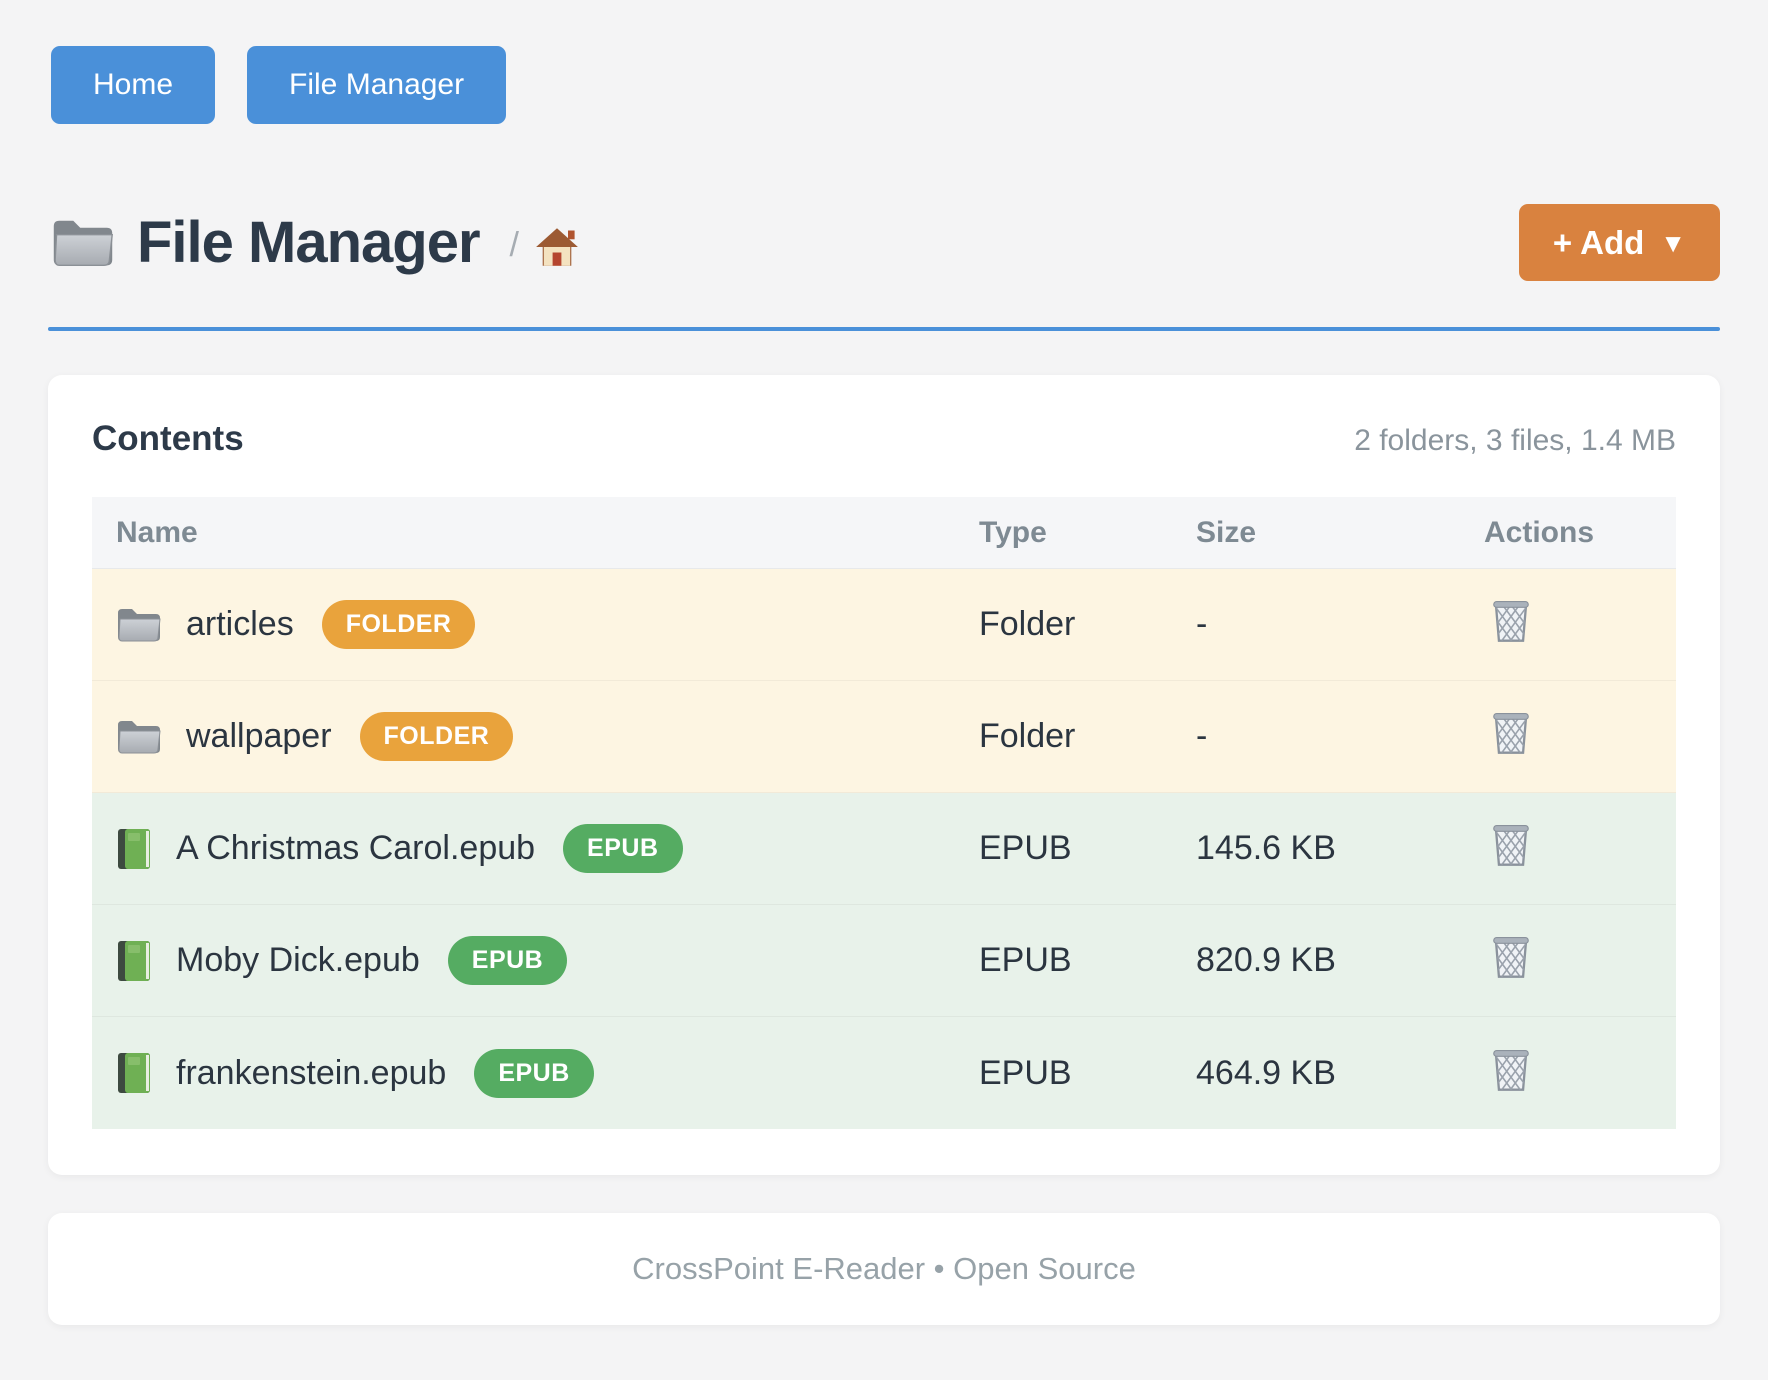 The height and width of the screenshot is (1380, 1768). What do you see at coordinates (298, 960) in the screenshot?
I see `file-name: Moby Dick.epub` at bounding box center [298, 960].